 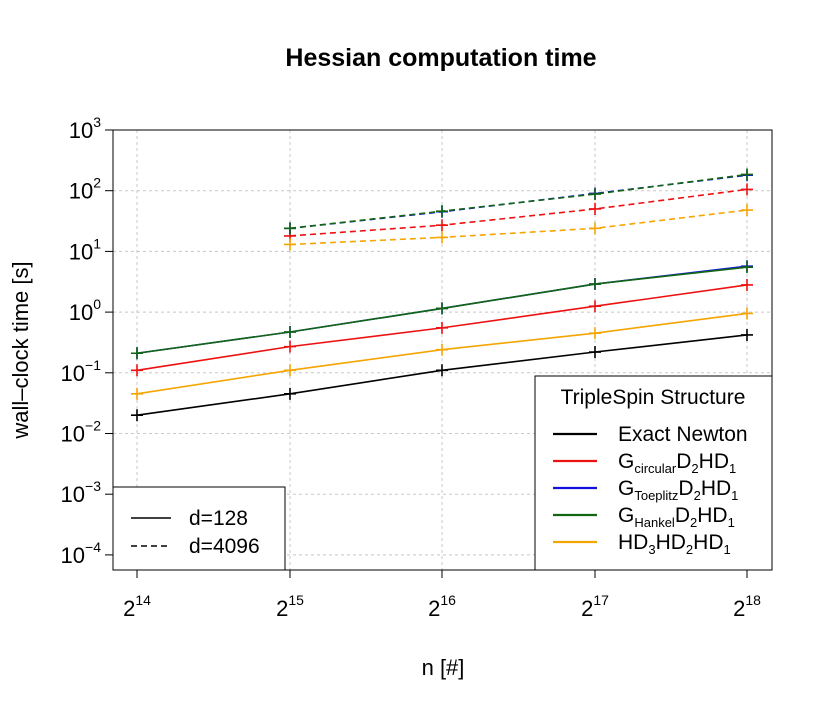 I want to click on series-line-g_hankel-d2-hd1-d4096, so click(x=518, y=201).